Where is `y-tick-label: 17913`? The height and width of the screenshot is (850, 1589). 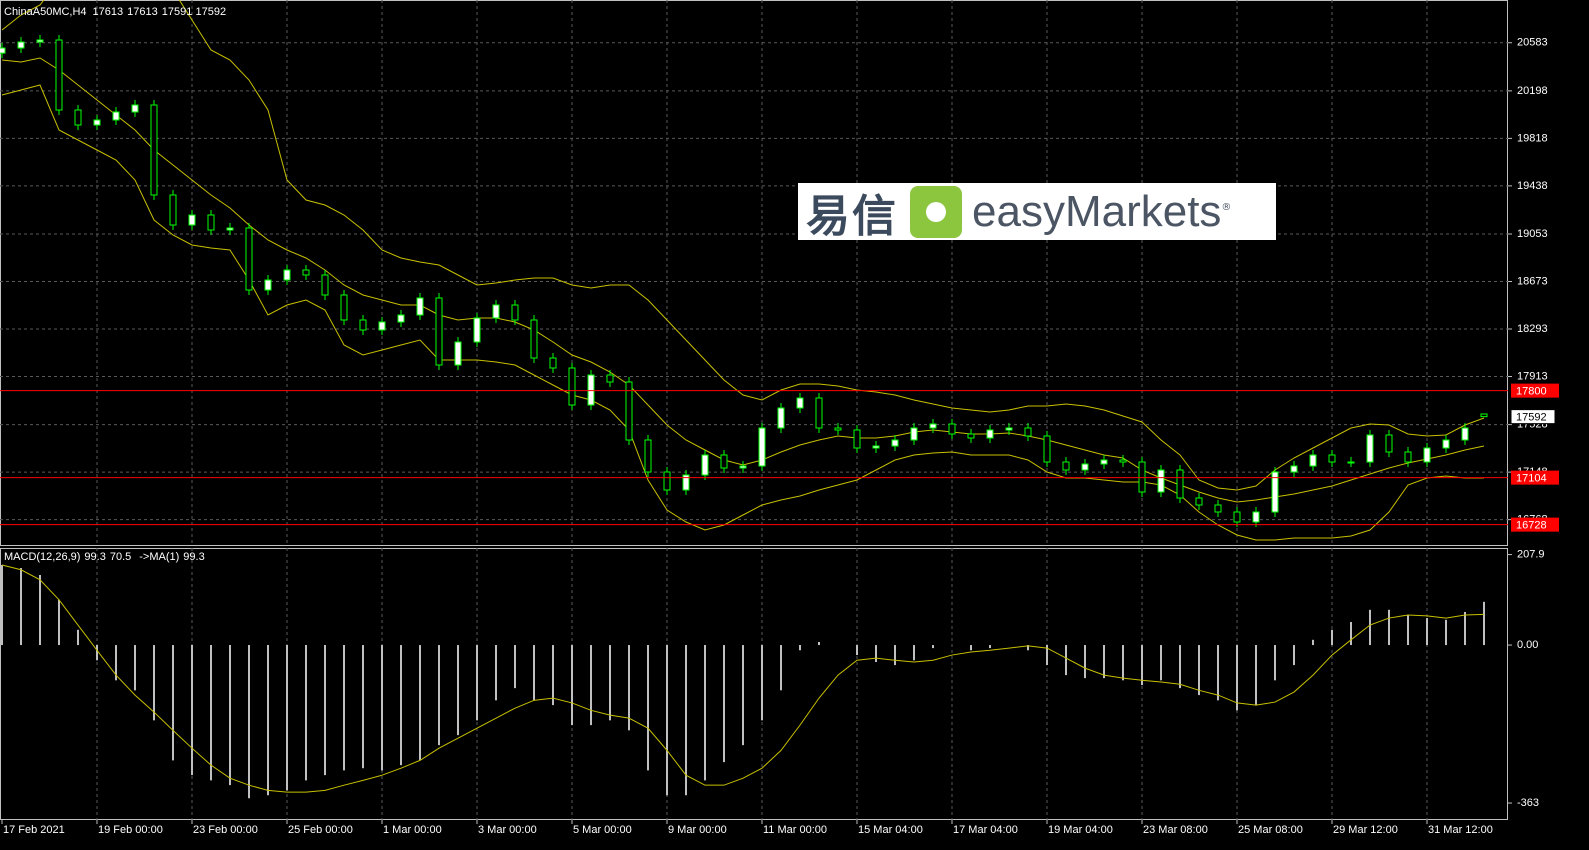 y-tick-label: 17913 is located at coordinates (1532, 376).